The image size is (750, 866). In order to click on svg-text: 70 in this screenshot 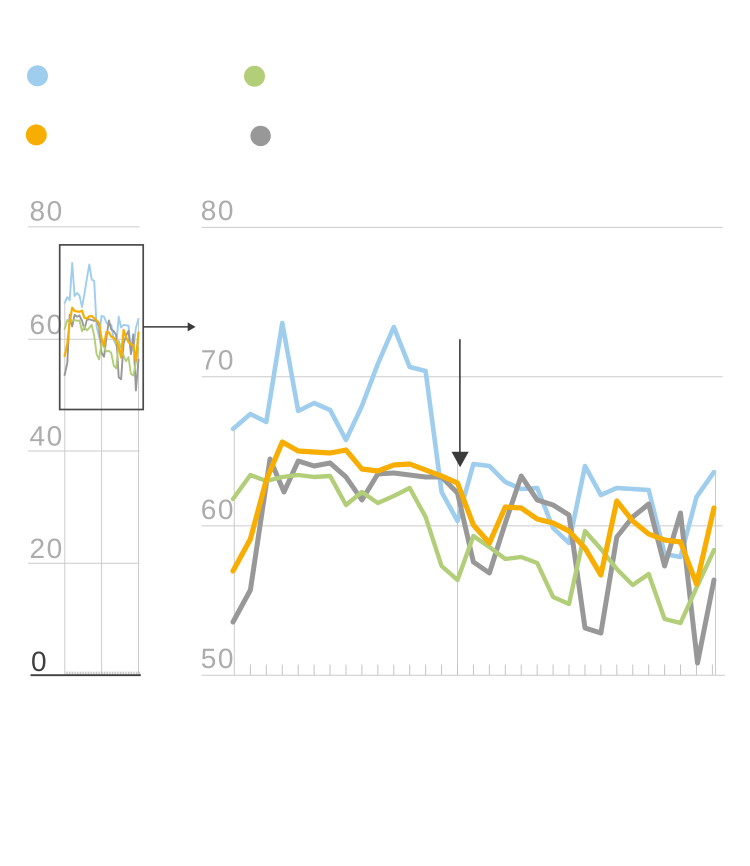, I will do `click(218, 360)`.